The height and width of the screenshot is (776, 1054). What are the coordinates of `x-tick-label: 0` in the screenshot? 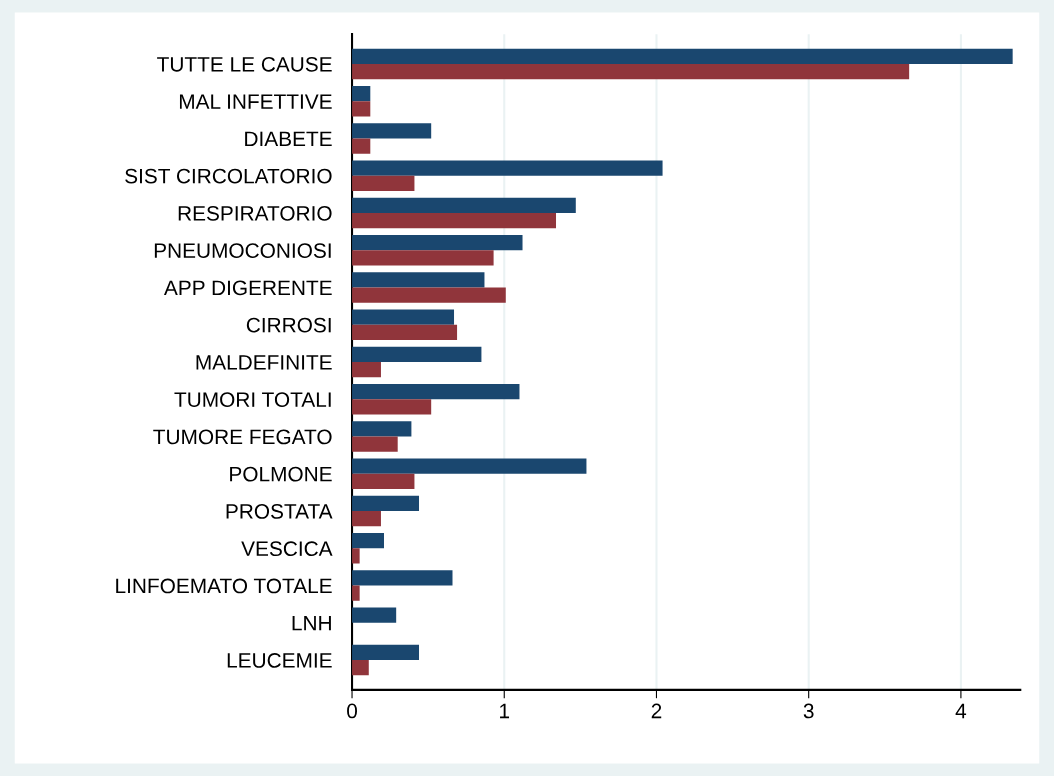 It's located at (352, 711).